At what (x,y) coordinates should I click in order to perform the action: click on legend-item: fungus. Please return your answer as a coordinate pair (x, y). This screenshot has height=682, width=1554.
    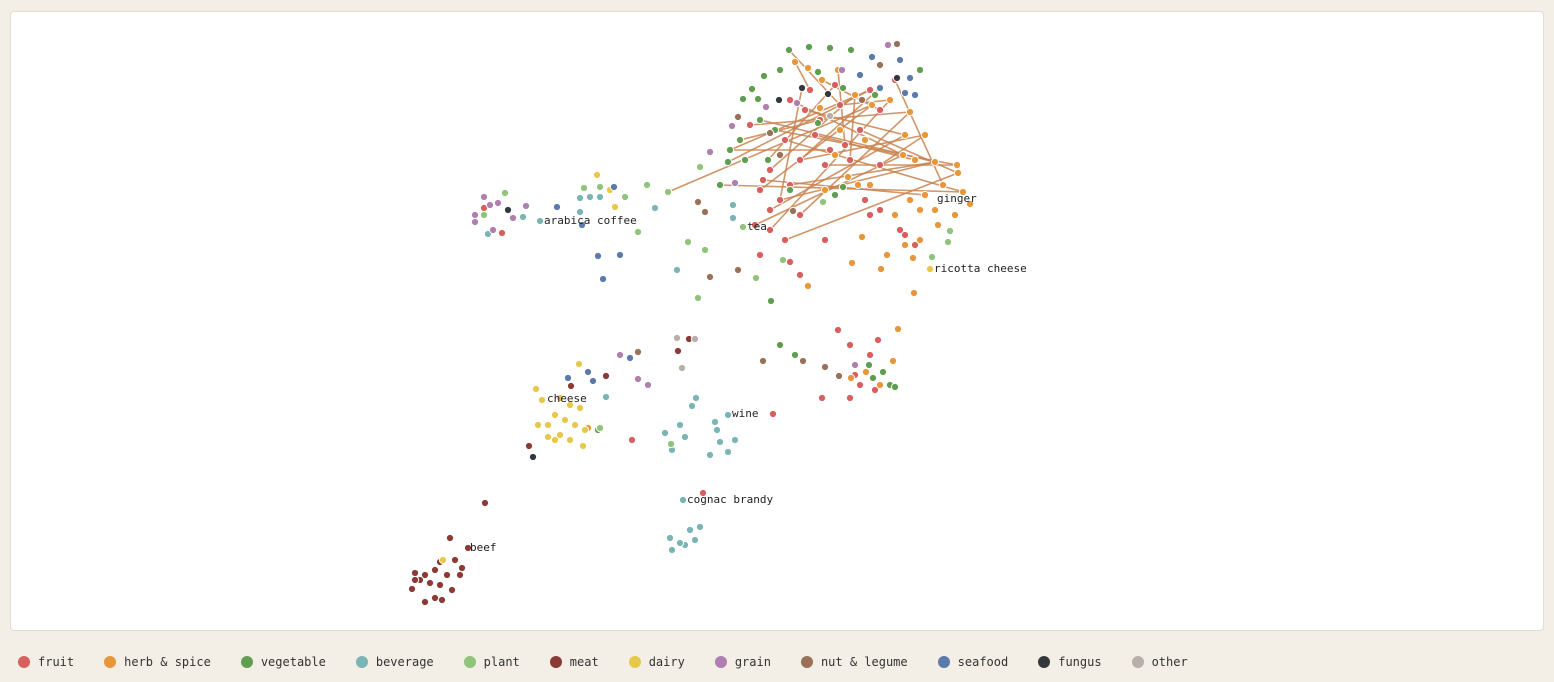
    Looking at the image, I should click on (1070, 662).